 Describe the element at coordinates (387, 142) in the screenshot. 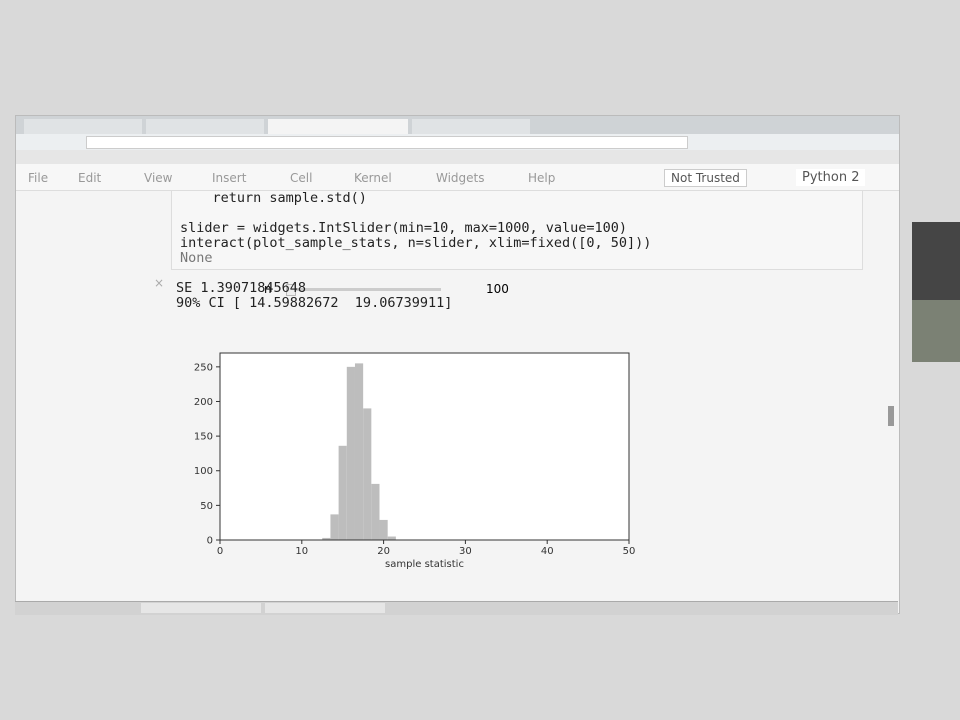

I see `url-field` at that location.